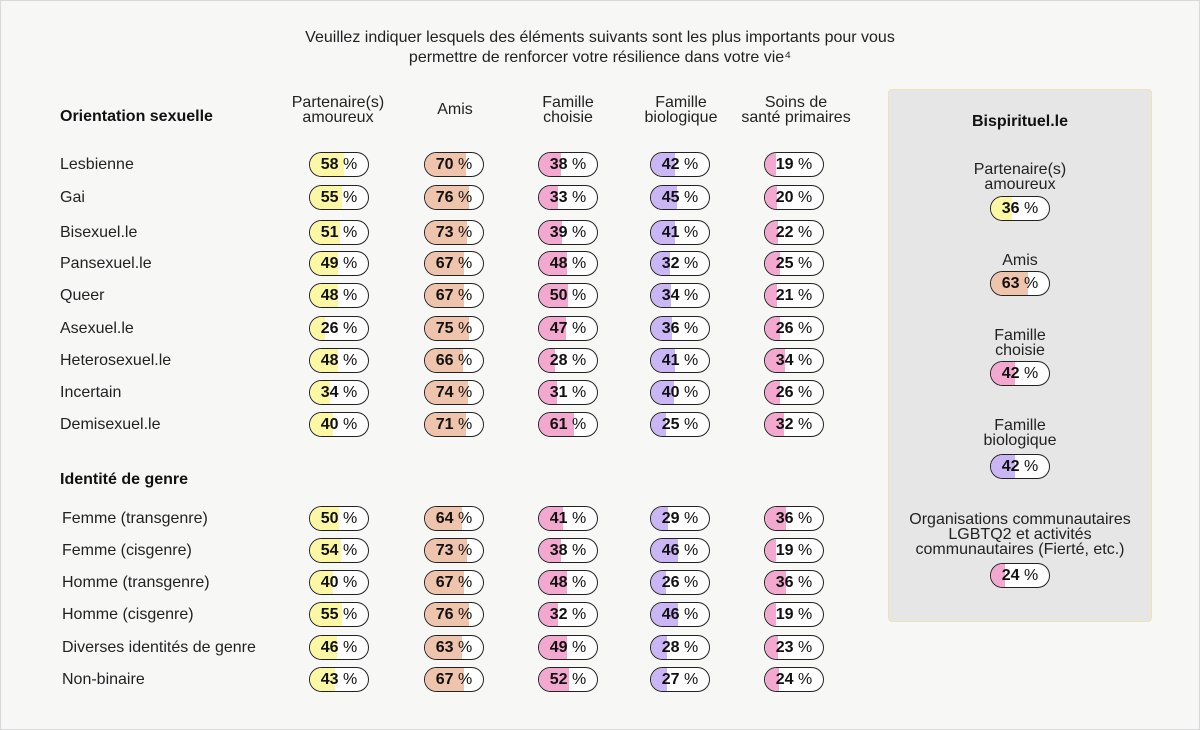  What do you see at coordinates (568, 164) in the screenshot?
I see `value-pill-famille-choisie: 38 %` at bounding box center [568, 164].